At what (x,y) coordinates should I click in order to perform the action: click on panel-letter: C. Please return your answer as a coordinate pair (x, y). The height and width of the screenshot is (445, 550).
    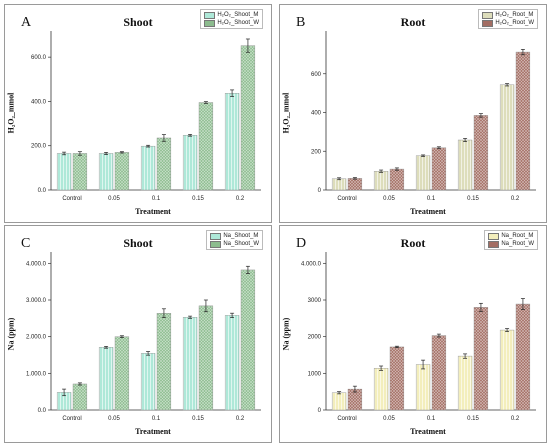
    Looking at the image, I should click on (26, 243).